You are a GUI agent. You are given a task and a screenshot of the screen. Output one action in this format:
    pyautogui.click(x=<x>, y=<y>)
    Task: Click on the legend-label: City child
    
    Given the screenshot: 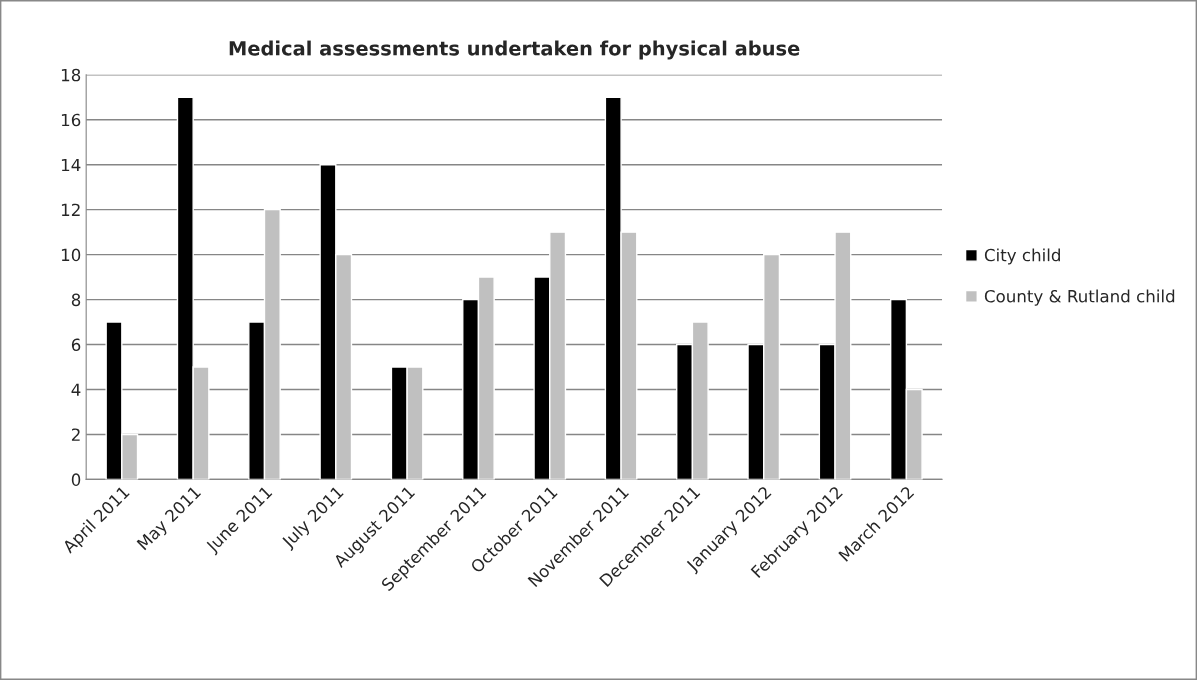 What is the action you would take?
    pyautogui.click(x=1022, y=256)
    